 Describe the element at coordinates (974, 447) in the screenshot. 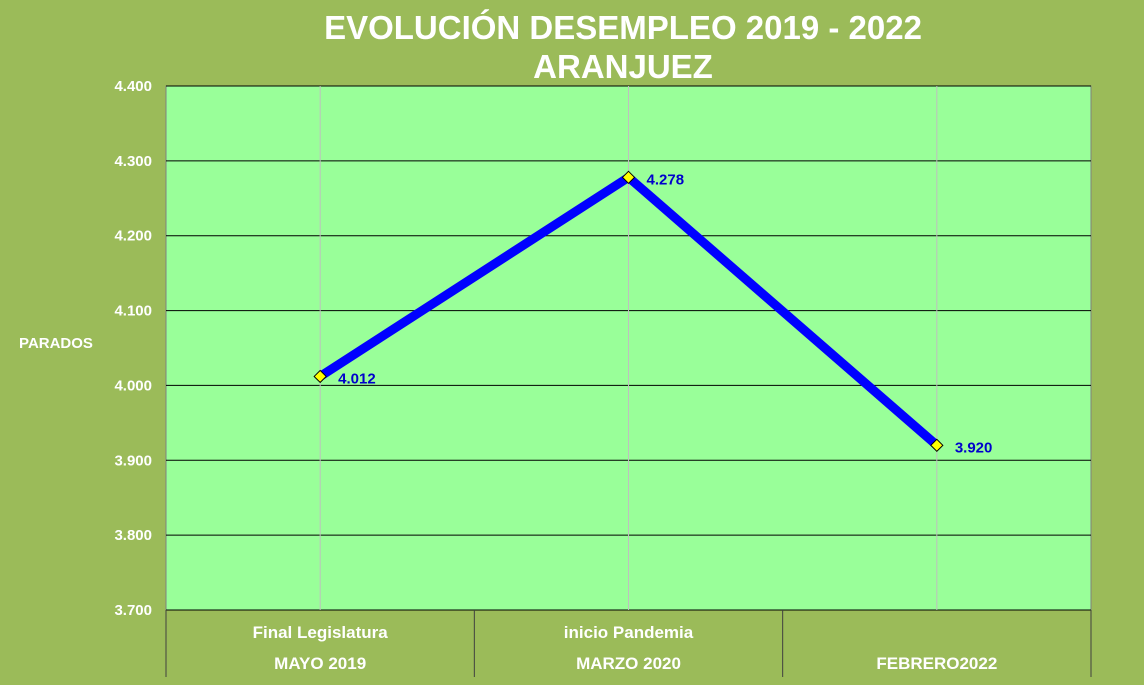

I see `data-value-label: 3.920` at that location.